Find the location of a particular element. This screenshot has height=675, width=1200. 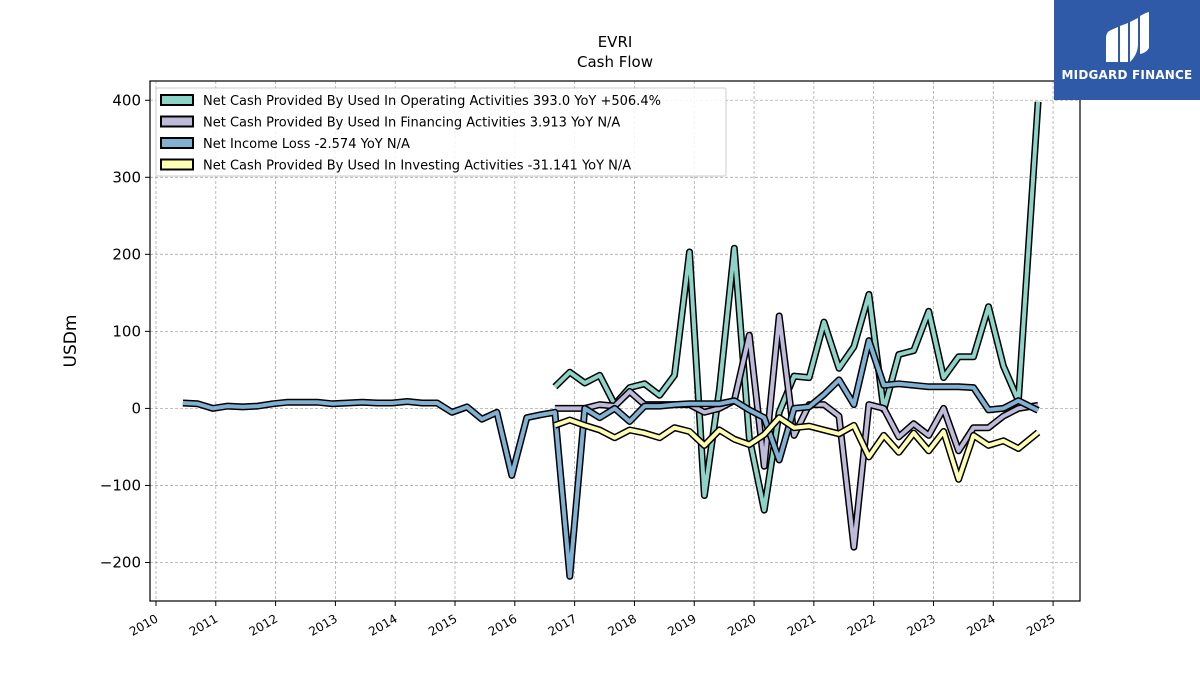

x-tick-label: 2024 is located at coordinates (980, 624).